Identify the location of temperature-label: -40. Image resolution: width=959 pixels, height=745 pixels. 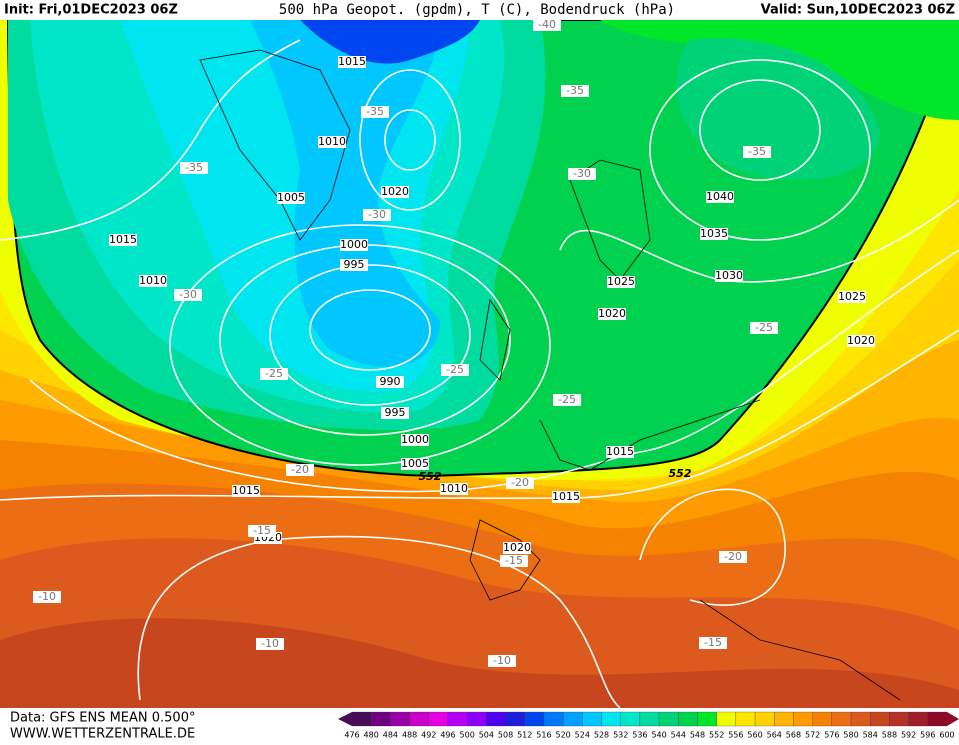
(547, 24).